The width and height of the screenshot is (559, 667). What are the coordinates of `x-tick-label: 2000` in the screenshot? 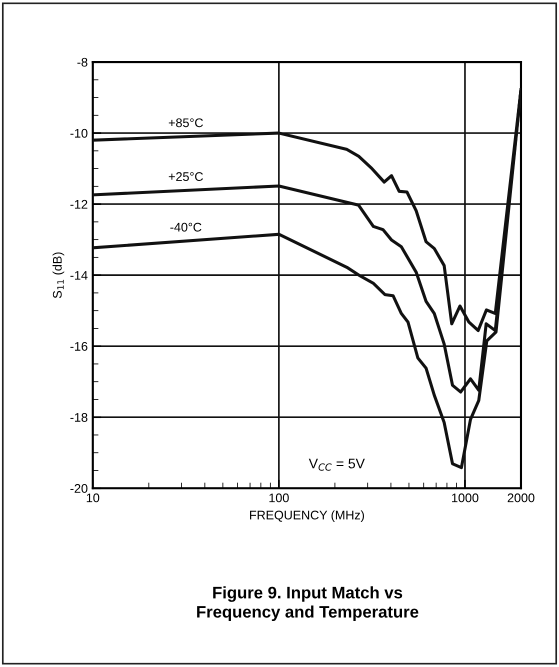 It's located at (521, 497).